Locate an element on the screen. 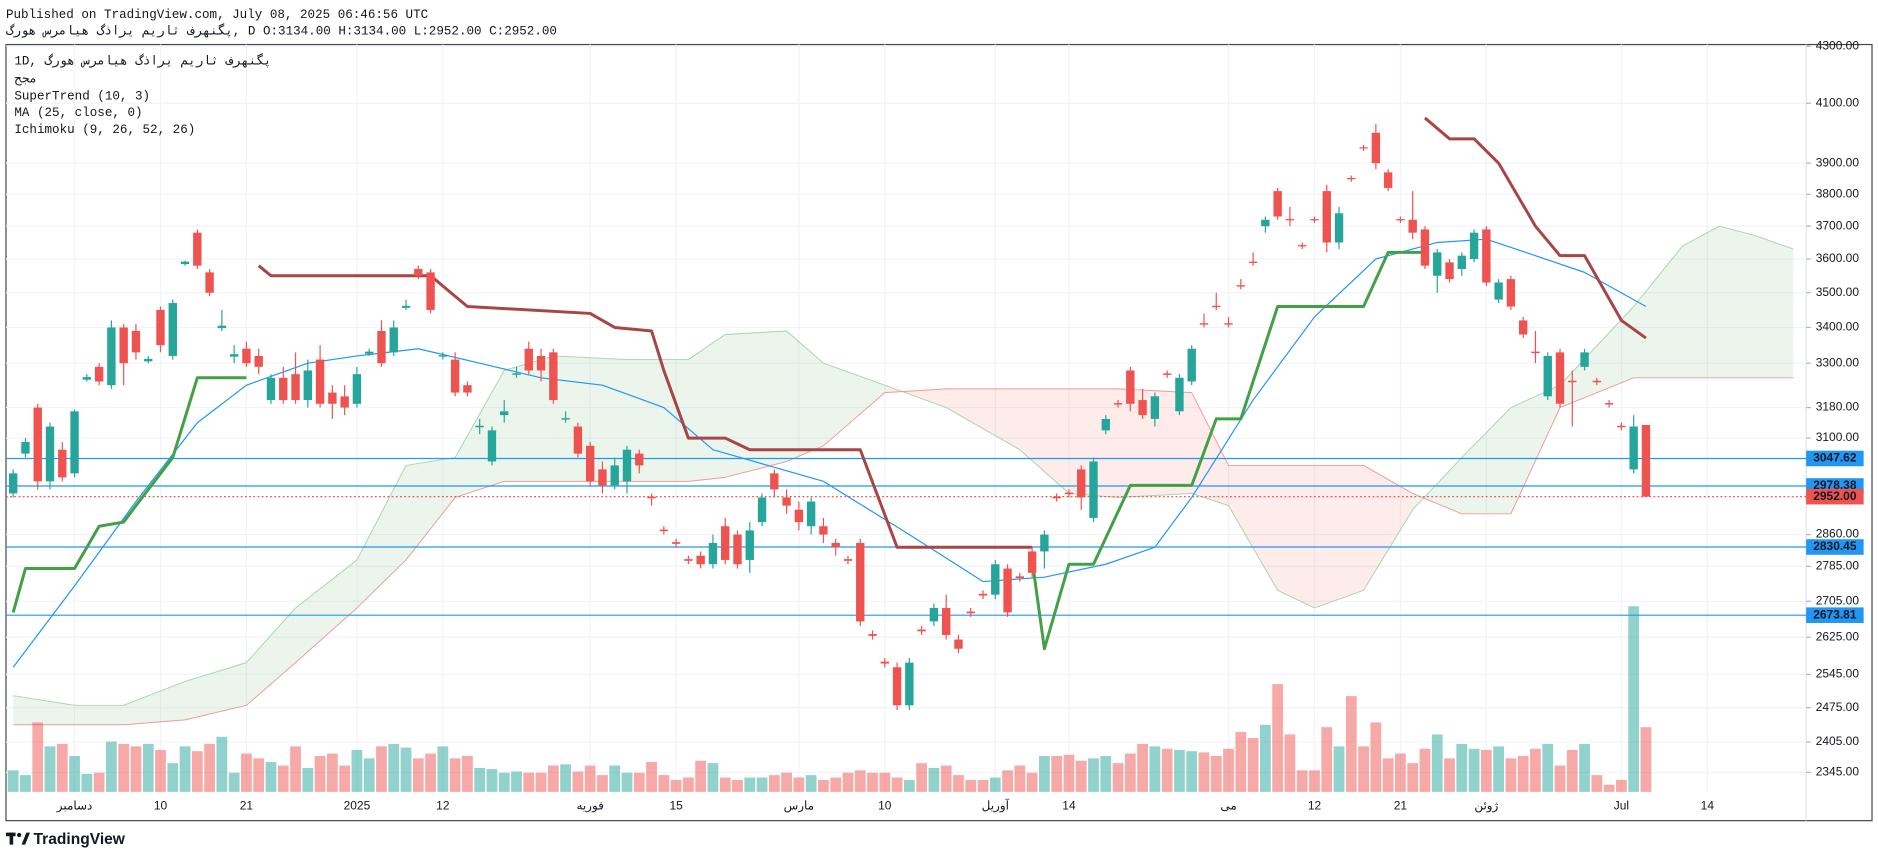 This screenshot has height=858, width=1878. supertrend-line is located at coordinates (1535, 228).